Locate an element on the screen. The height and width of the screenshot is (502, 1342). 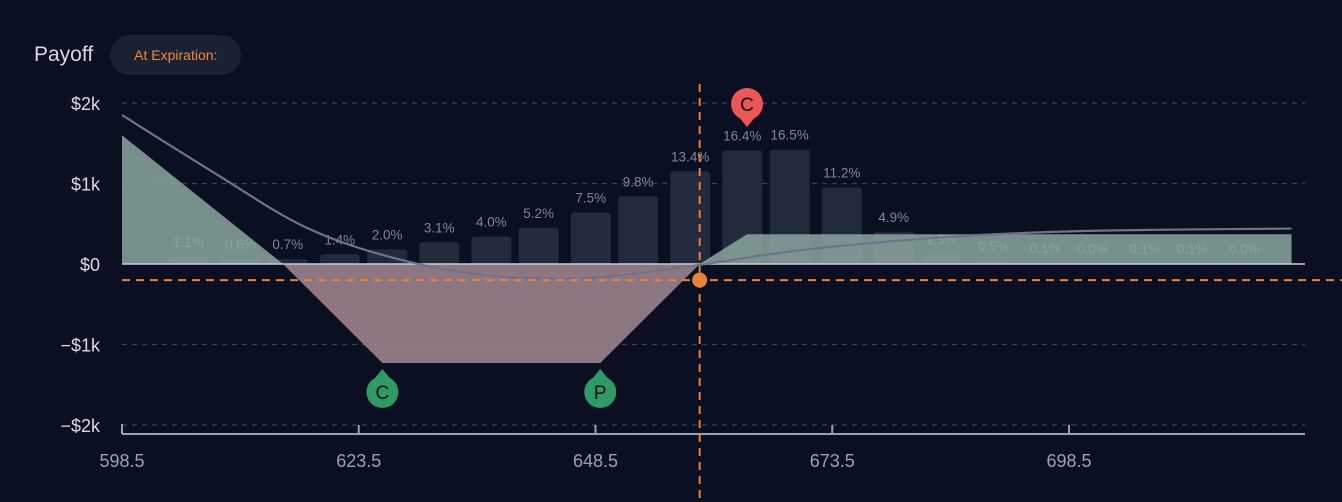
y-tick-label: $0 is located at coordinates (90, 265).